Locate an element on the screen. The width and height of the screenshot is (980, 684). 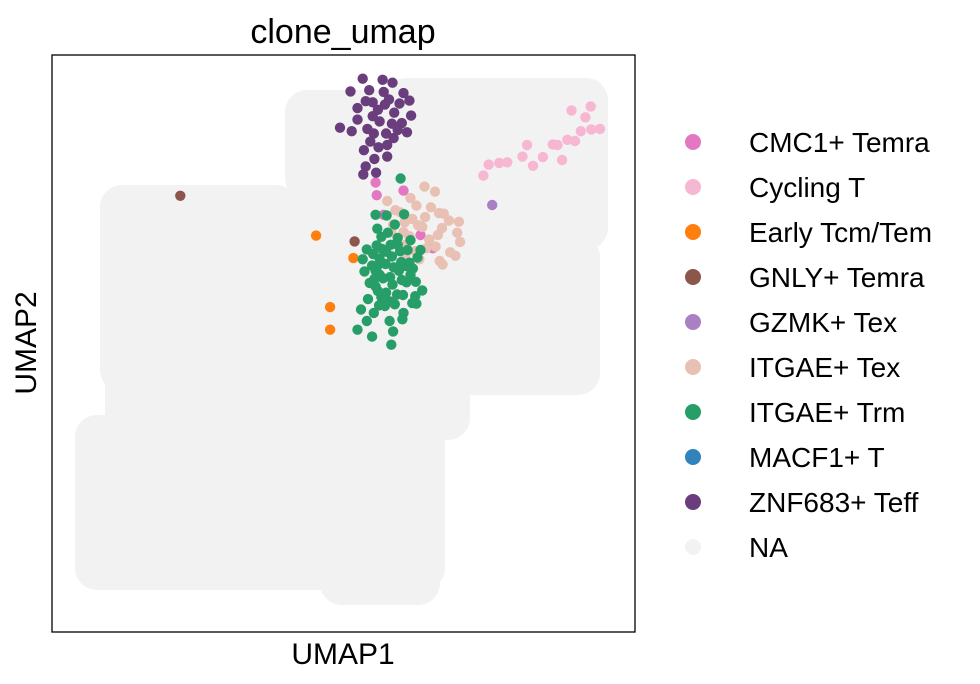
legend-label: Early Tcm/Tem is located at coordinates (840, 232).